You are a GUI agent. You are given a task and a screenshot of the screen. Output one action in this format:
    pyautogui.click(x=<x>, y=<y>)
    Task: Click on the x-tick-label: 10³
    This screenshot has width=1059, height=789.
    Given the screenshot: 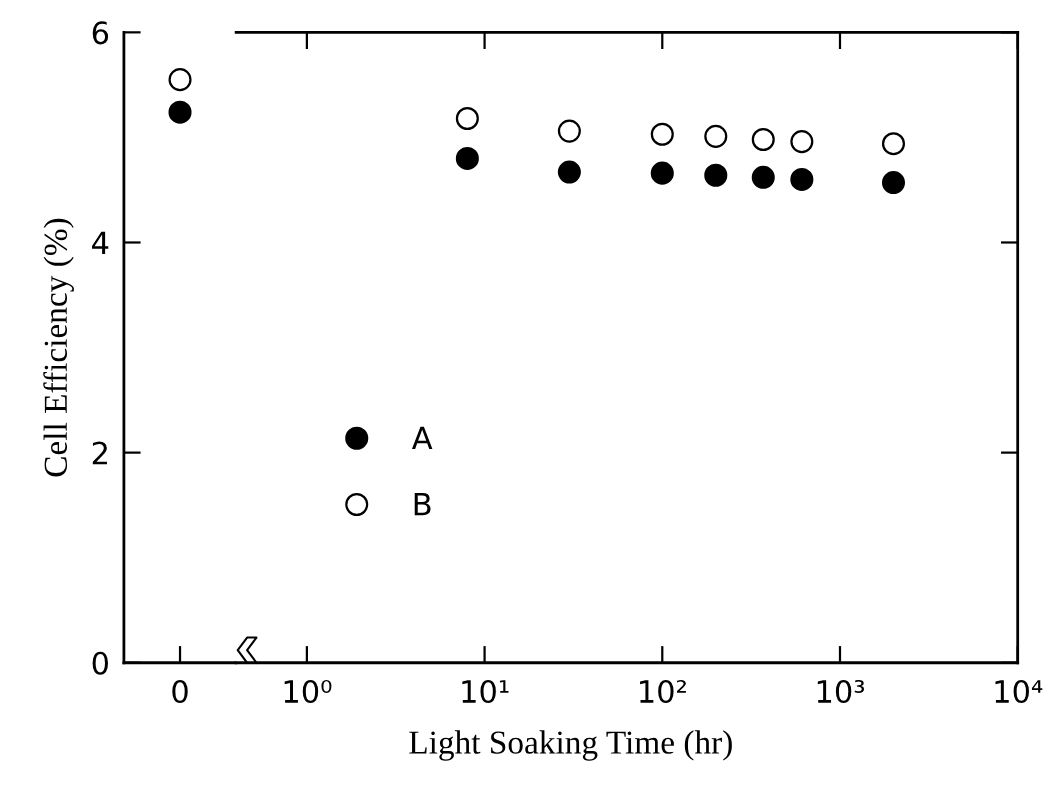 What is the action you would take?
    pyautogui.click(x=841, y=691)
    